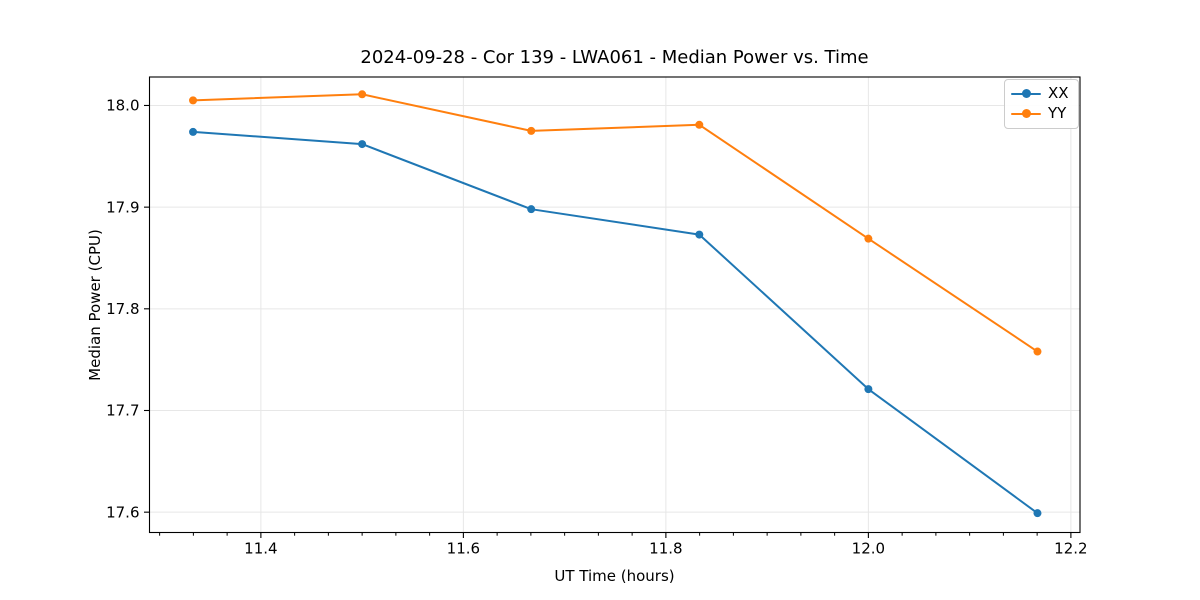  Describe the element at coordinates (95, 305) in the screenshot. I see `y-axis-label: Median Power (CPU)` at that location.